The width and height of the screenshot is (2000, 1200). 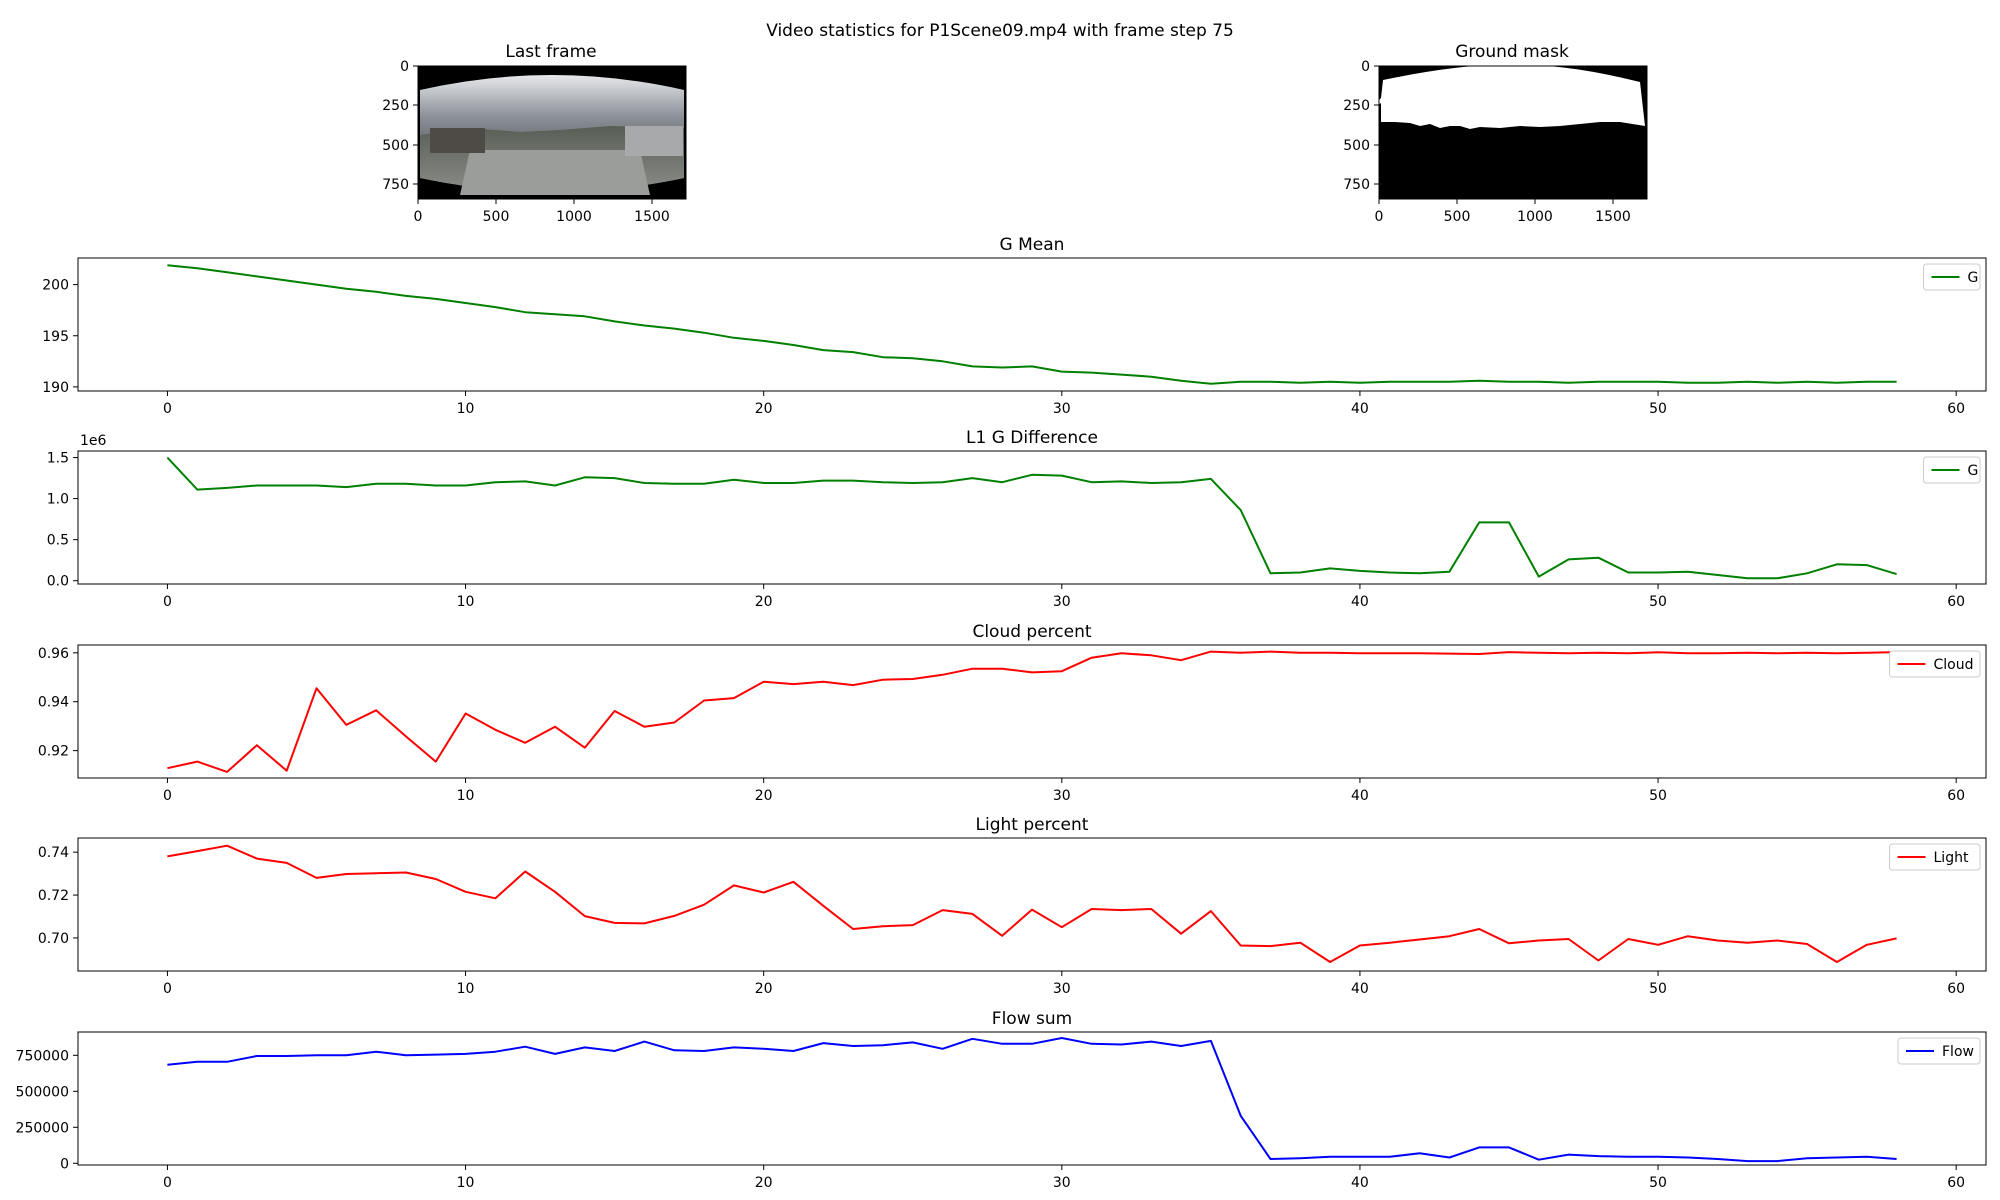 I want to click on last-frame-panel: Last frame 0 500 1000, so click(x=534, y=133).